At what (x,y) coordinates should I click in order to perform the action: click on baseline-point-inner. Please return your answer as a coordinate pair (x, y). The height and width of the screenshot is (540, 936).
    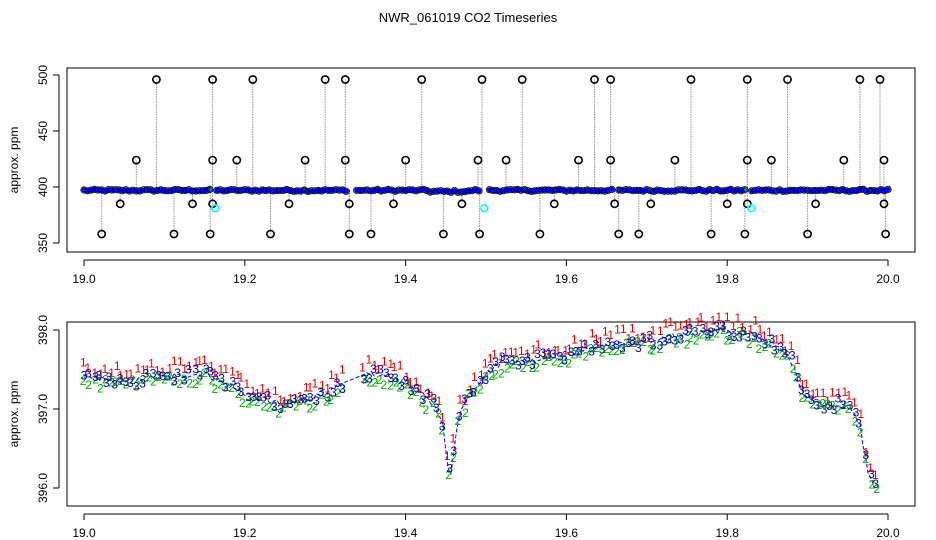
    Looking at the image, I should click on (746, 190).